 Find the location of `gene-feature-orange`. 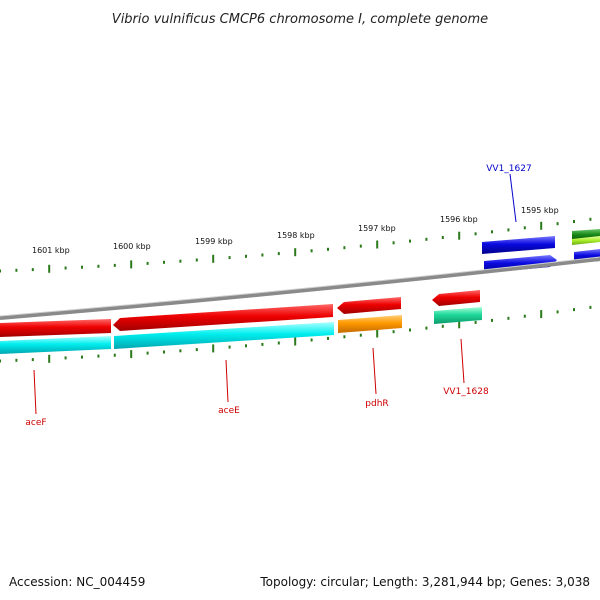

gene-feature-orange is located at coordinates (370, 324).